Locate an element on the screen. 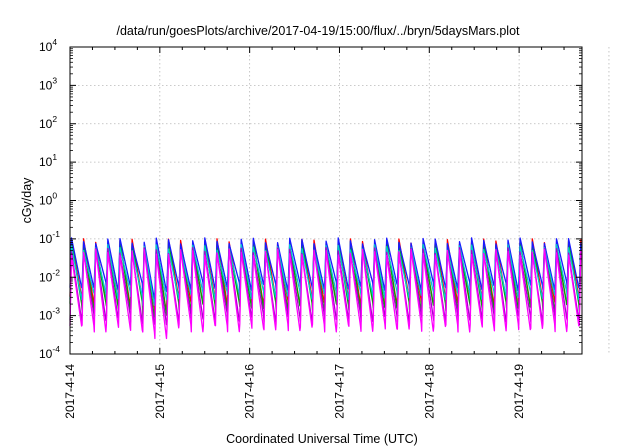 This screenshot has width=640, height=448. y-tick-label: 10⁻¹ is located at coordinates (49, 237).